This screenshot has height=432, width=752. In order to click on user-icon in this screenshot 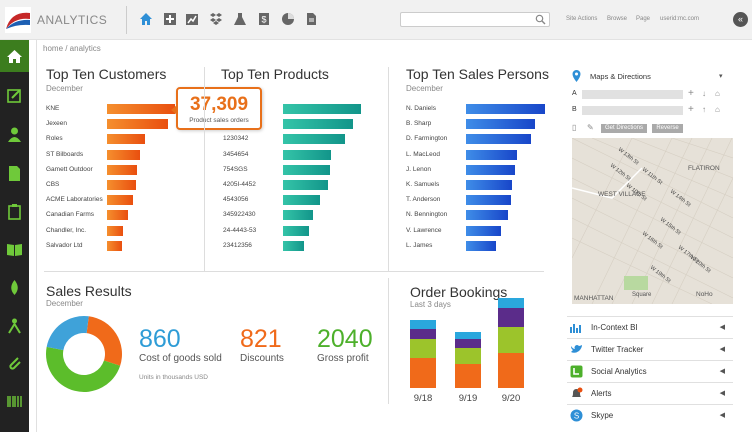, I will do `click(14, 134)`.